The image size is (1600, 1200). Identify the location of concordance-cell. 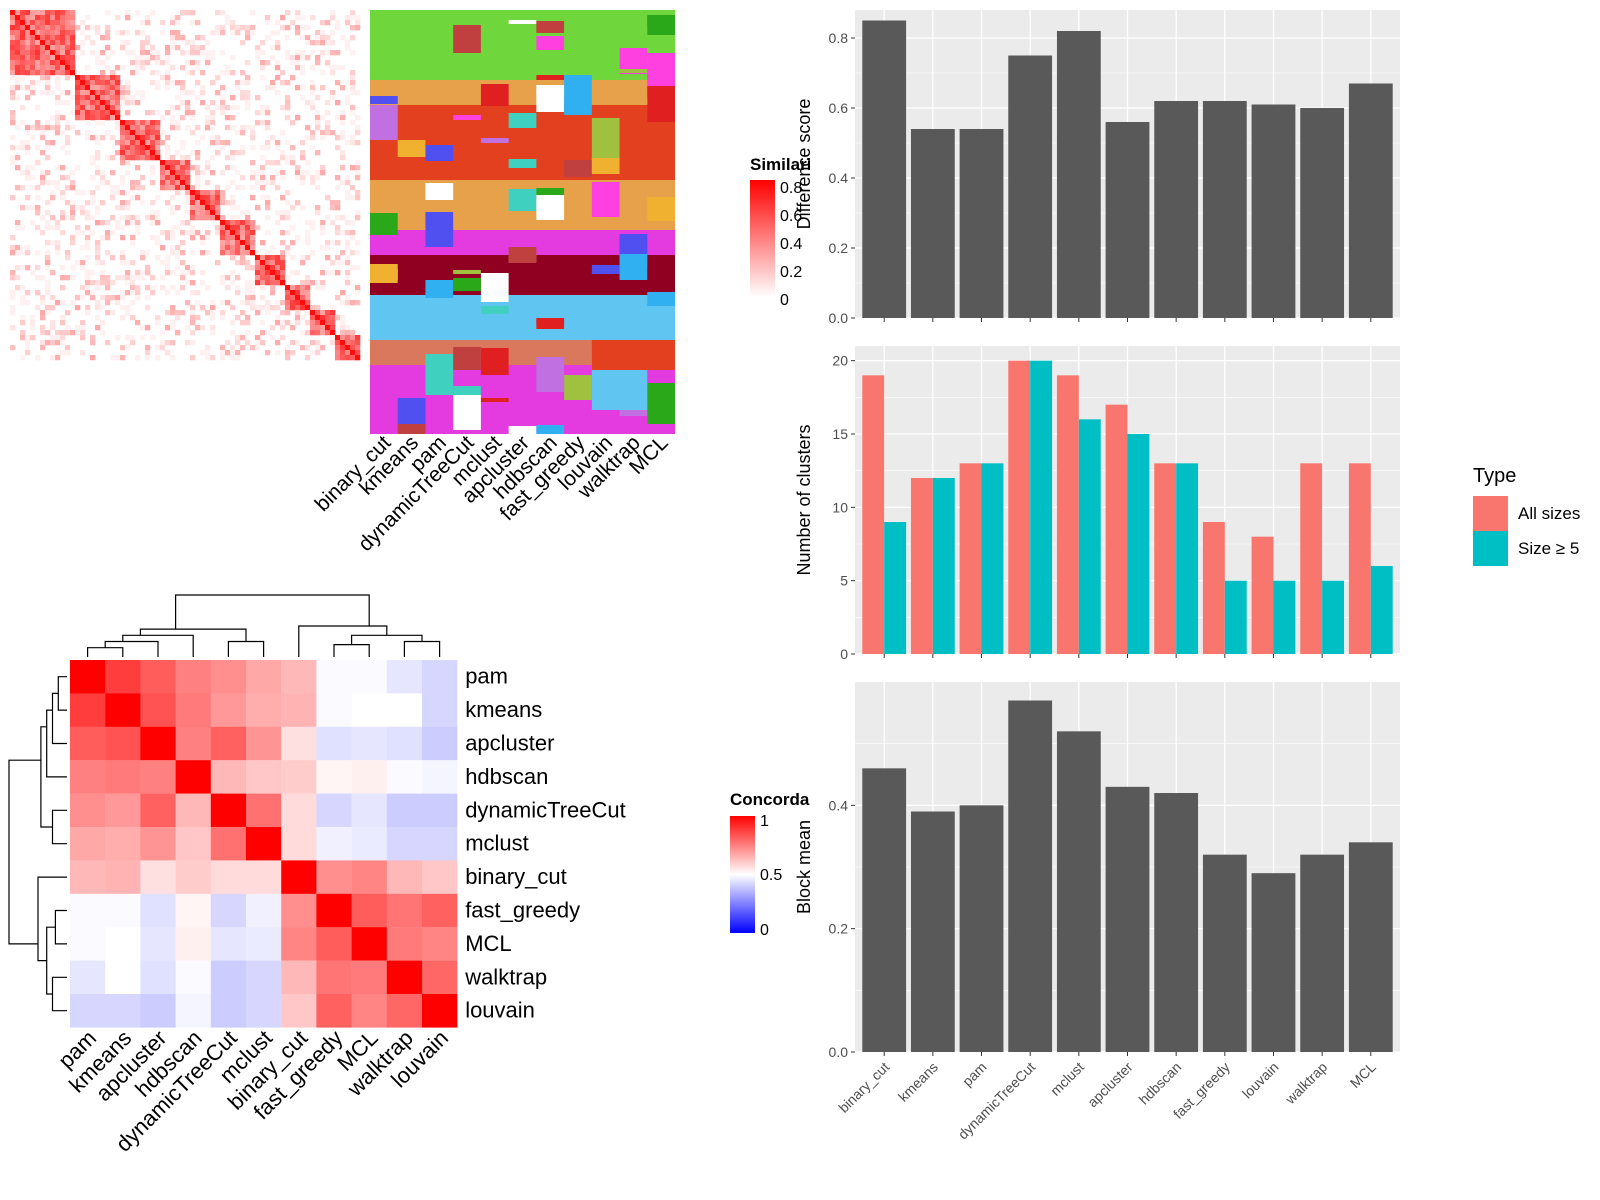
(440, 710).